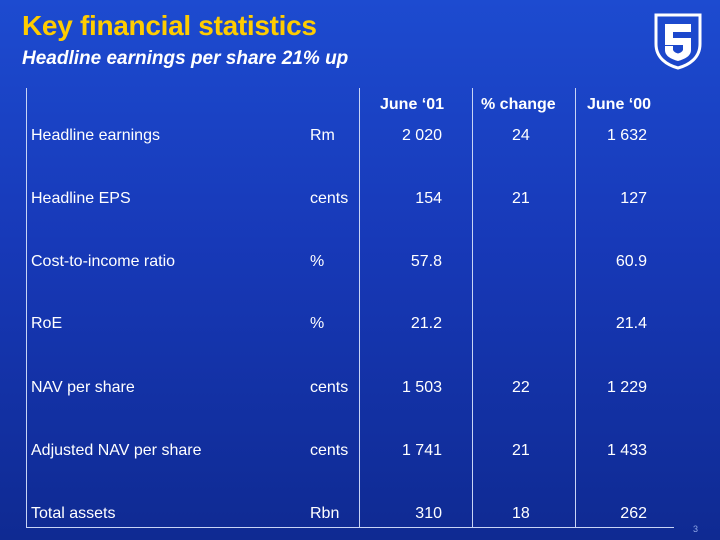 The image size is (720, 540). What do you see at coordinates (421, 450) in the screenshot?
I see `row-value-june-01: 1 741` at bounding box center [421, 450].